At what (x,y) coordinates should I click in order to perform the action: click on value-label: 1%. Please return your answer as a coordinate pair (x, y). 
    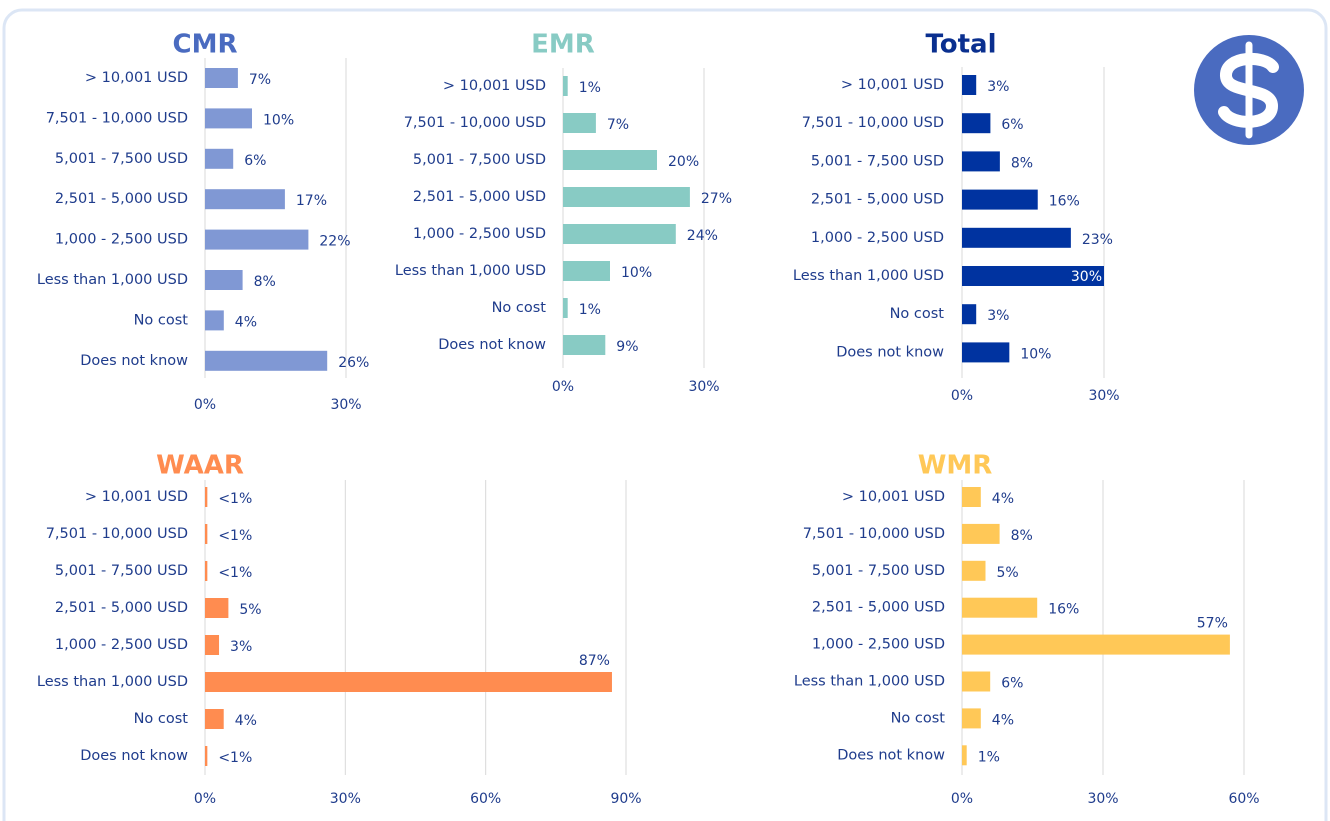
    Looking at the image, I should click on (989, 757).